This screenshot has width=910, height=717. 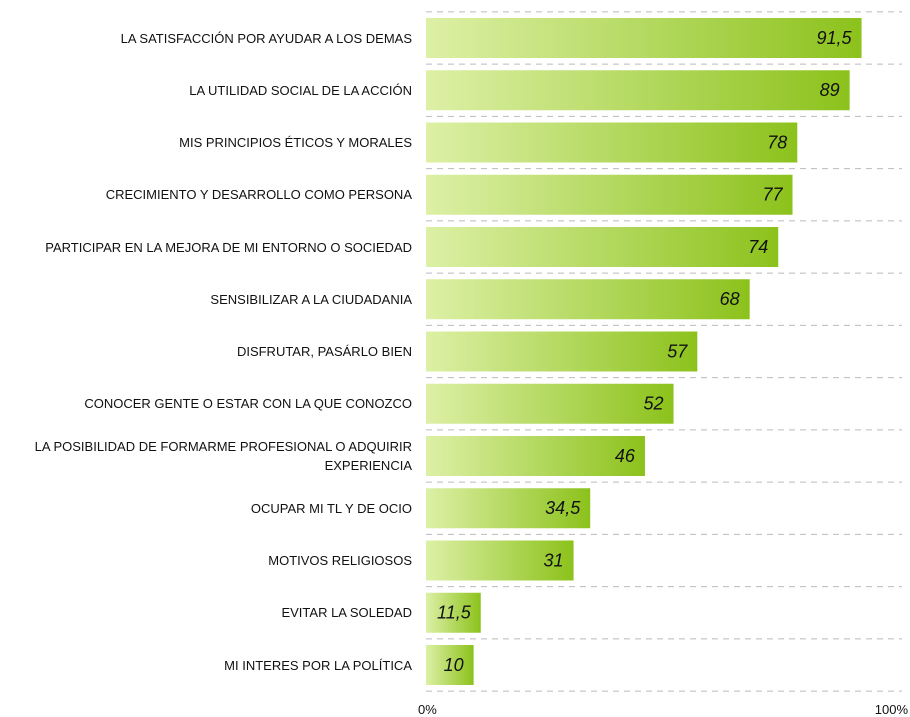 I want to click on value-label: 91,5, so click(x=834, y=38).